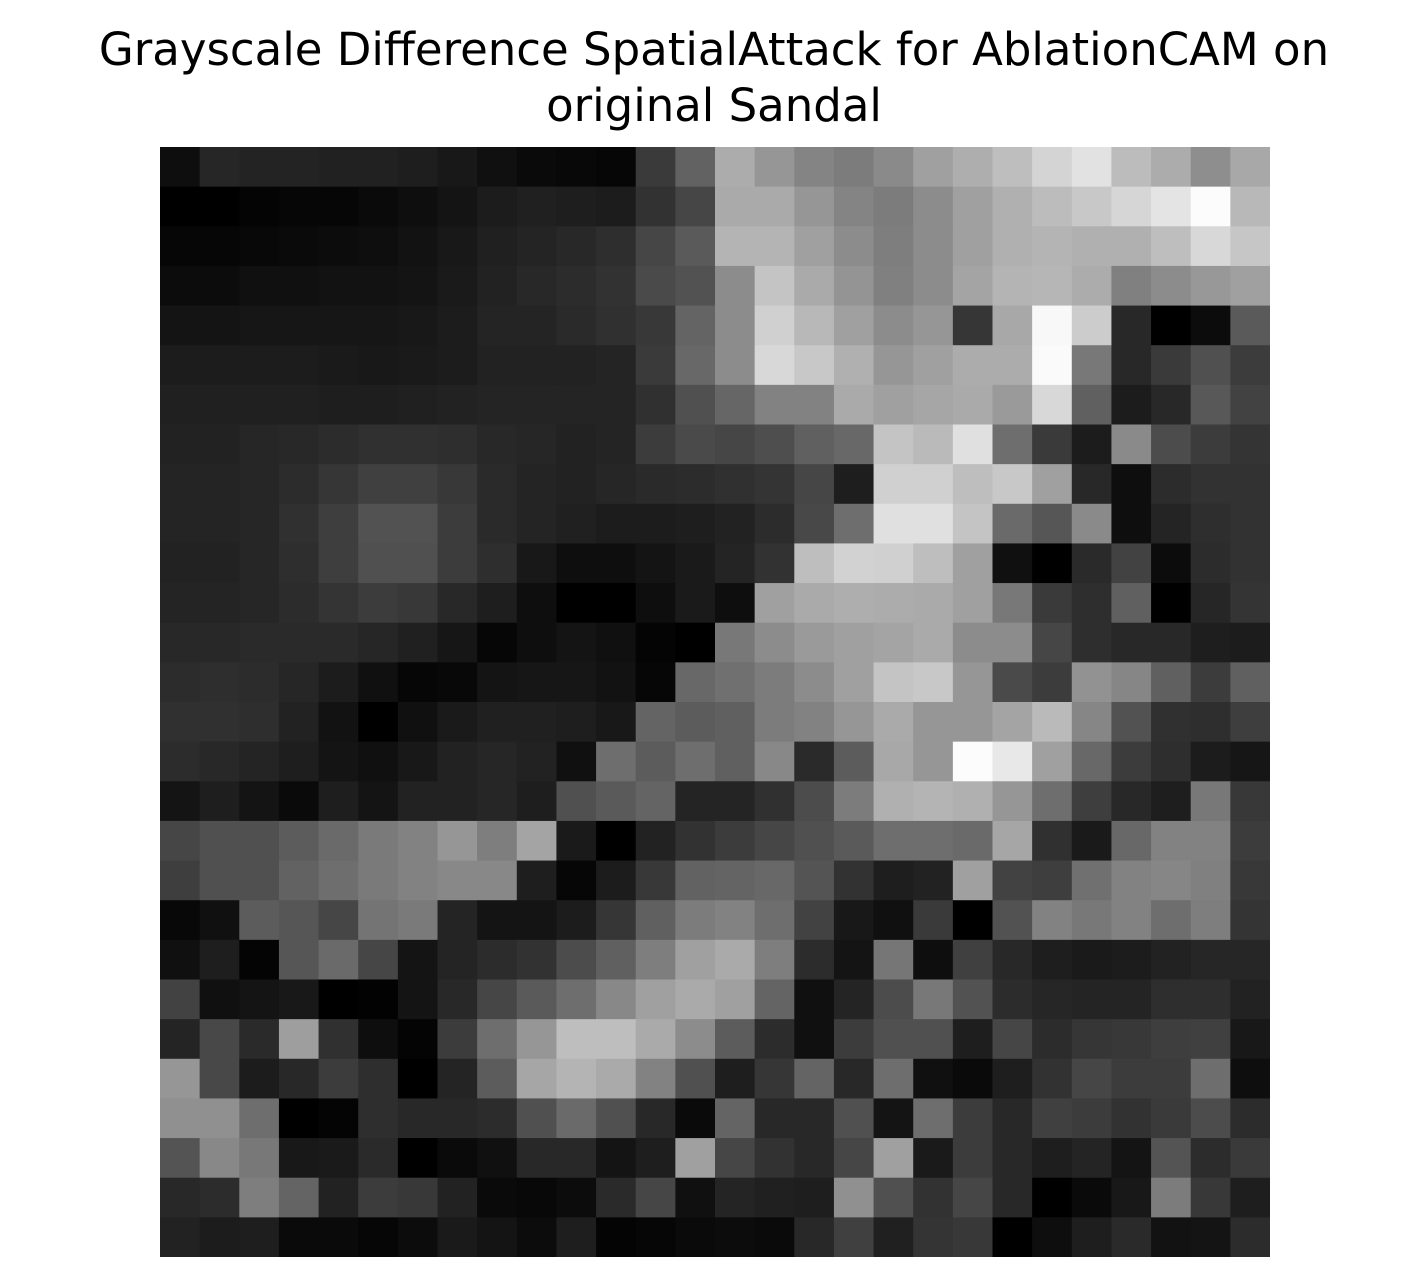 Image resolution: width=1428 pixels, height=1287 pixels. Describe the element at coordinates (1092, 1079) in the screenshot. I see `heatmap-cell-r23-c23` at that location.